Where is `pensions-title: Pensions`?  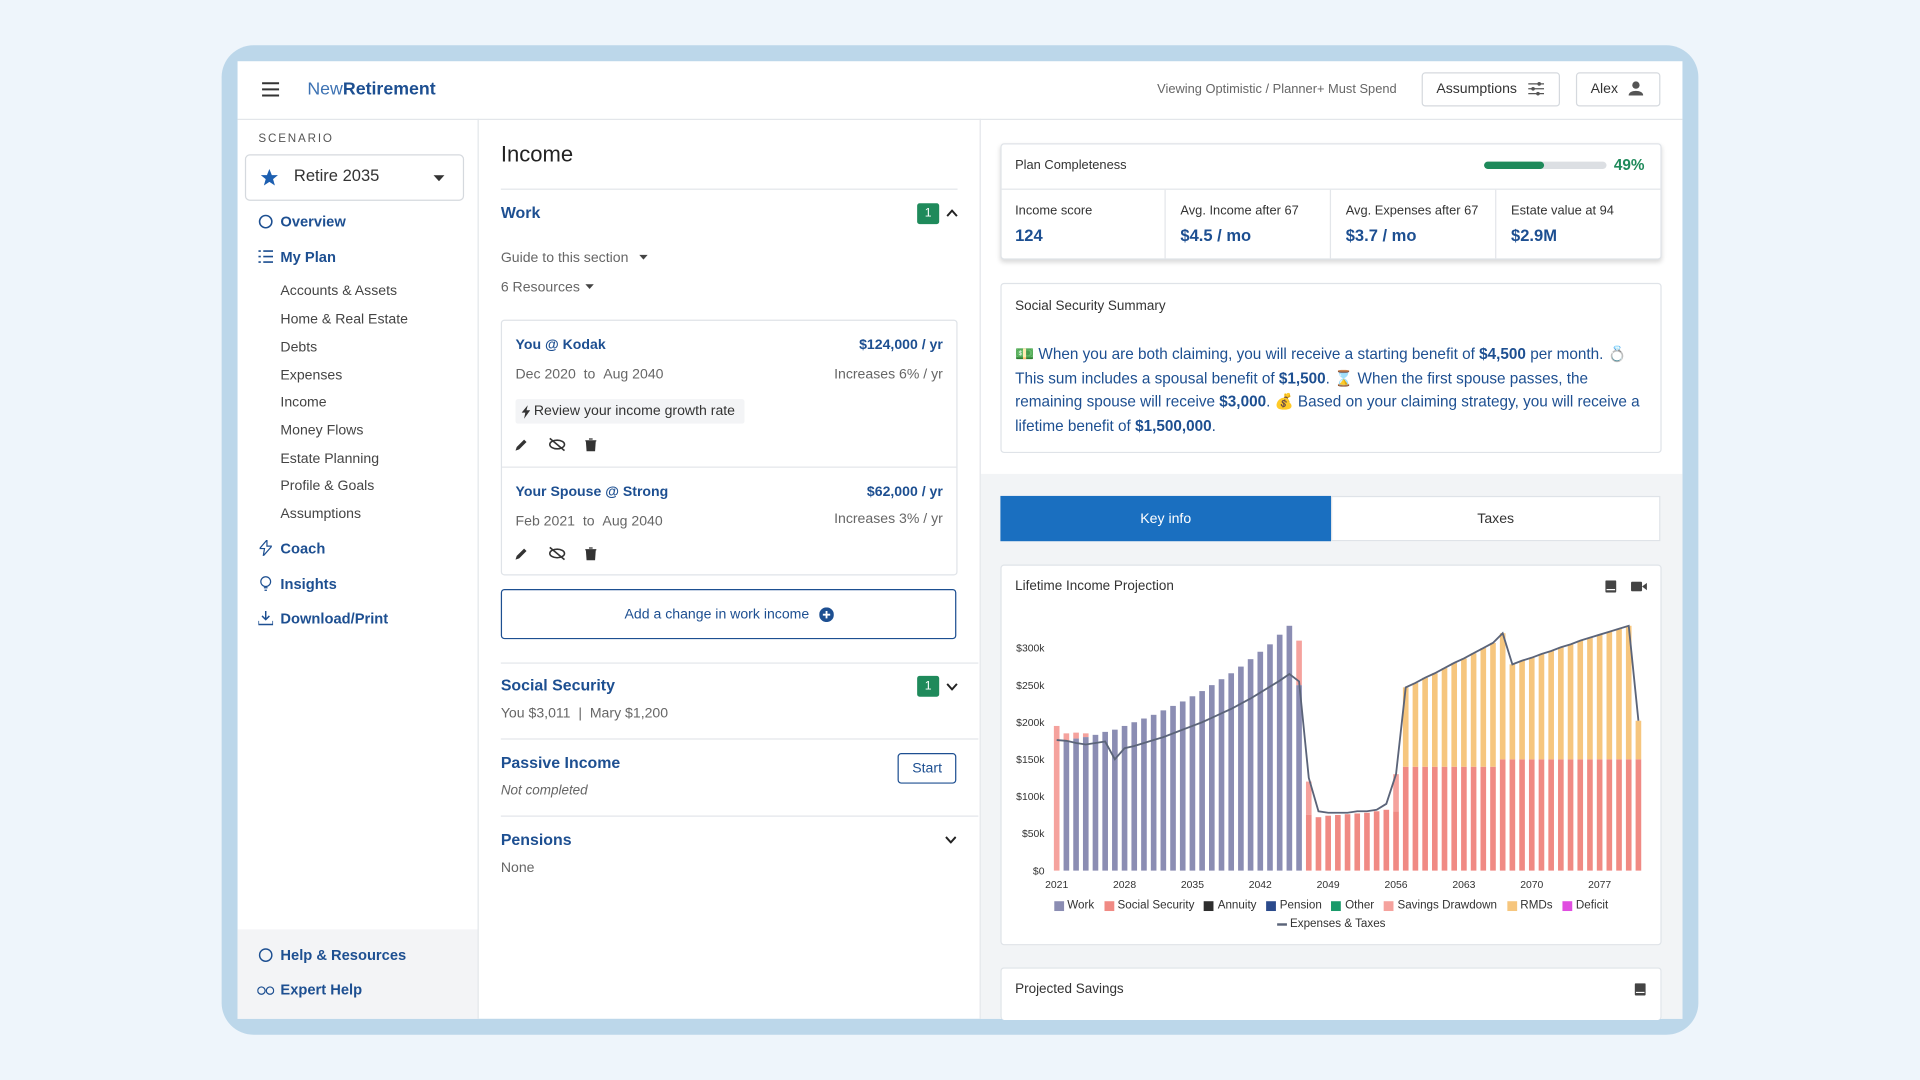
pensions-title: Pensions is located at coordinates (536, 839).